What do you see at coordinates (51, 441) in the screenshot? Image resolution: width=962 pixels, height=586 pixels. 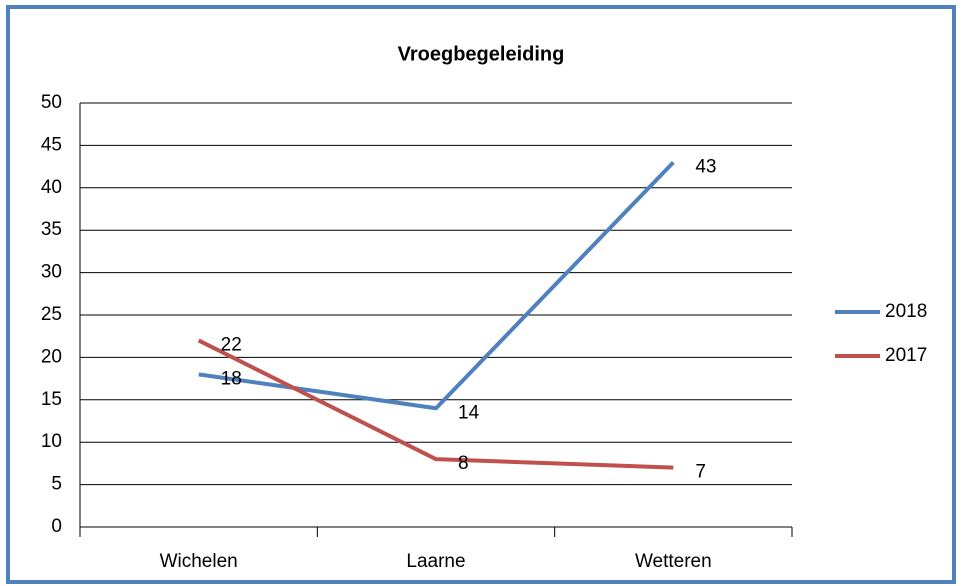 I see `y-tick-label: 10` at bounding box center [51, 441].